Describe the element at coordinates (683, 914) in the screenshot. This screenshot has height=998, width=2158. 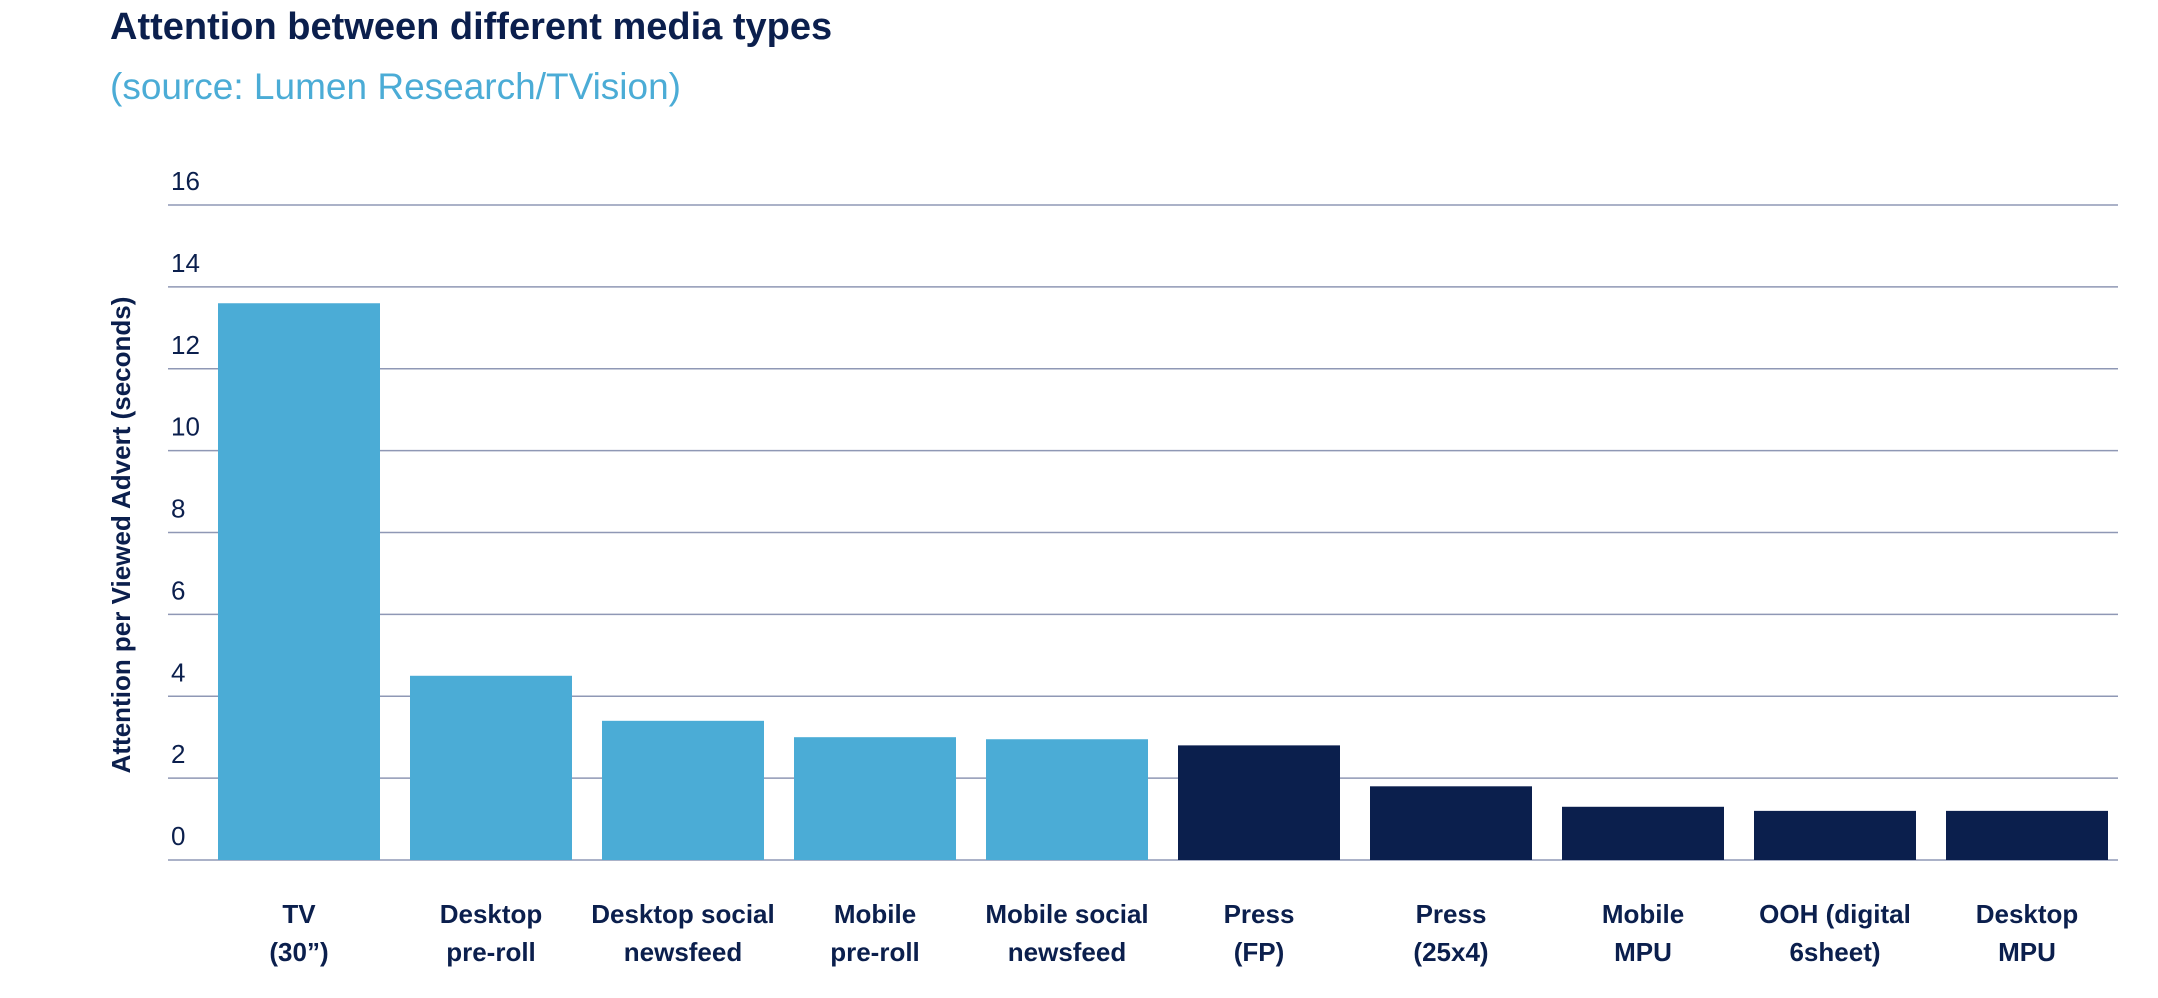
I see `x-category-label: Desktop social` at that location.